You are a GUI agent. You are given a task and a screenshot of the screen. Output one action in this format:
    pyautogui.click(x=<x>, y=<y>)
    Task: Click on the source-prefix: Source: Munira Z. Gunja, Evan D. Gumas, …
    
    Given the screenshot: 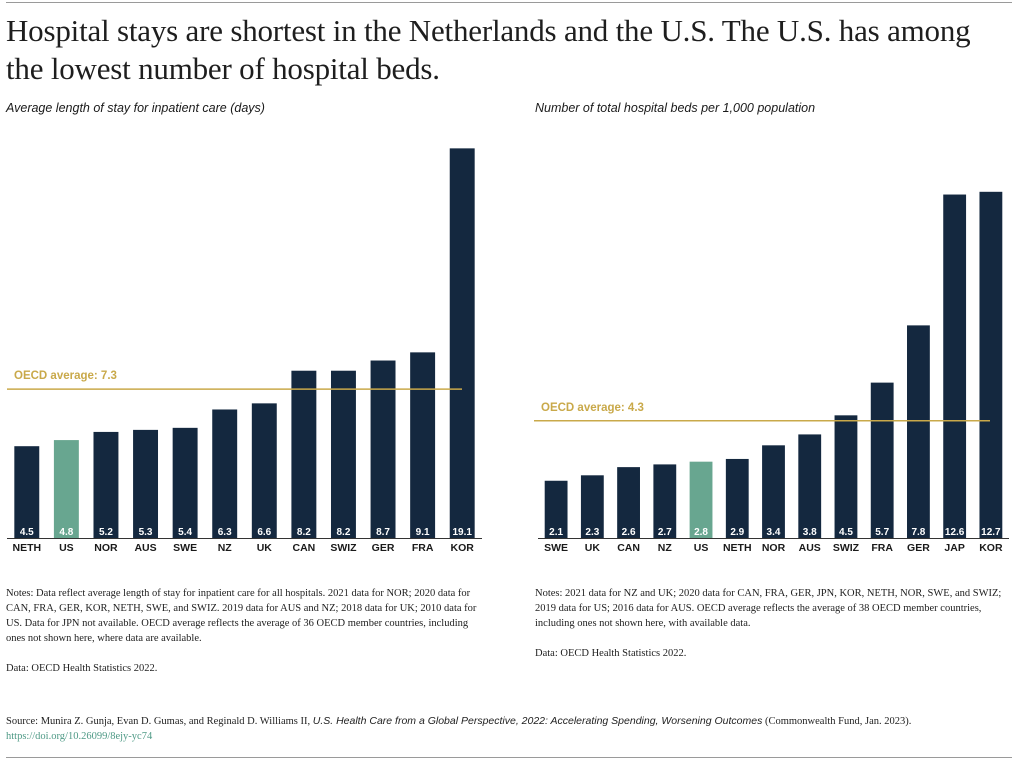 What is the action you would take?
    pyautogui.click(x=159, y=721)
    